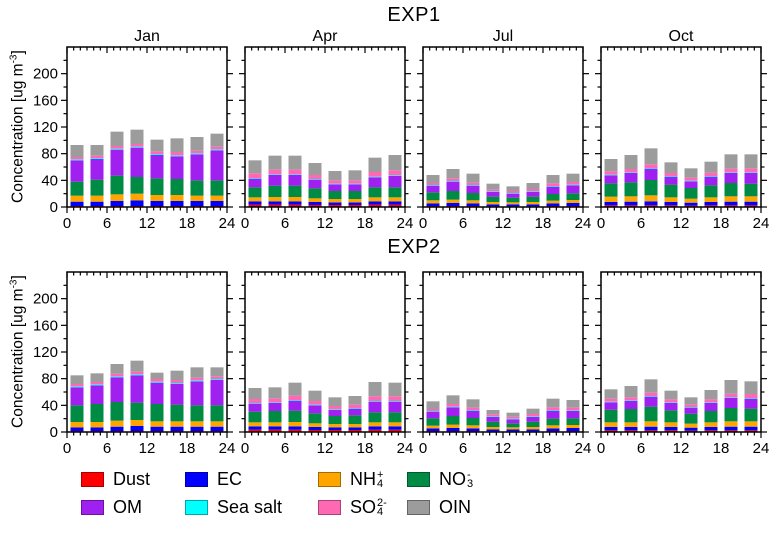  What do you see at coordinates (325, 223) in the screenshot?
I see `svg-text: 12` at bounding box center [325, 223].